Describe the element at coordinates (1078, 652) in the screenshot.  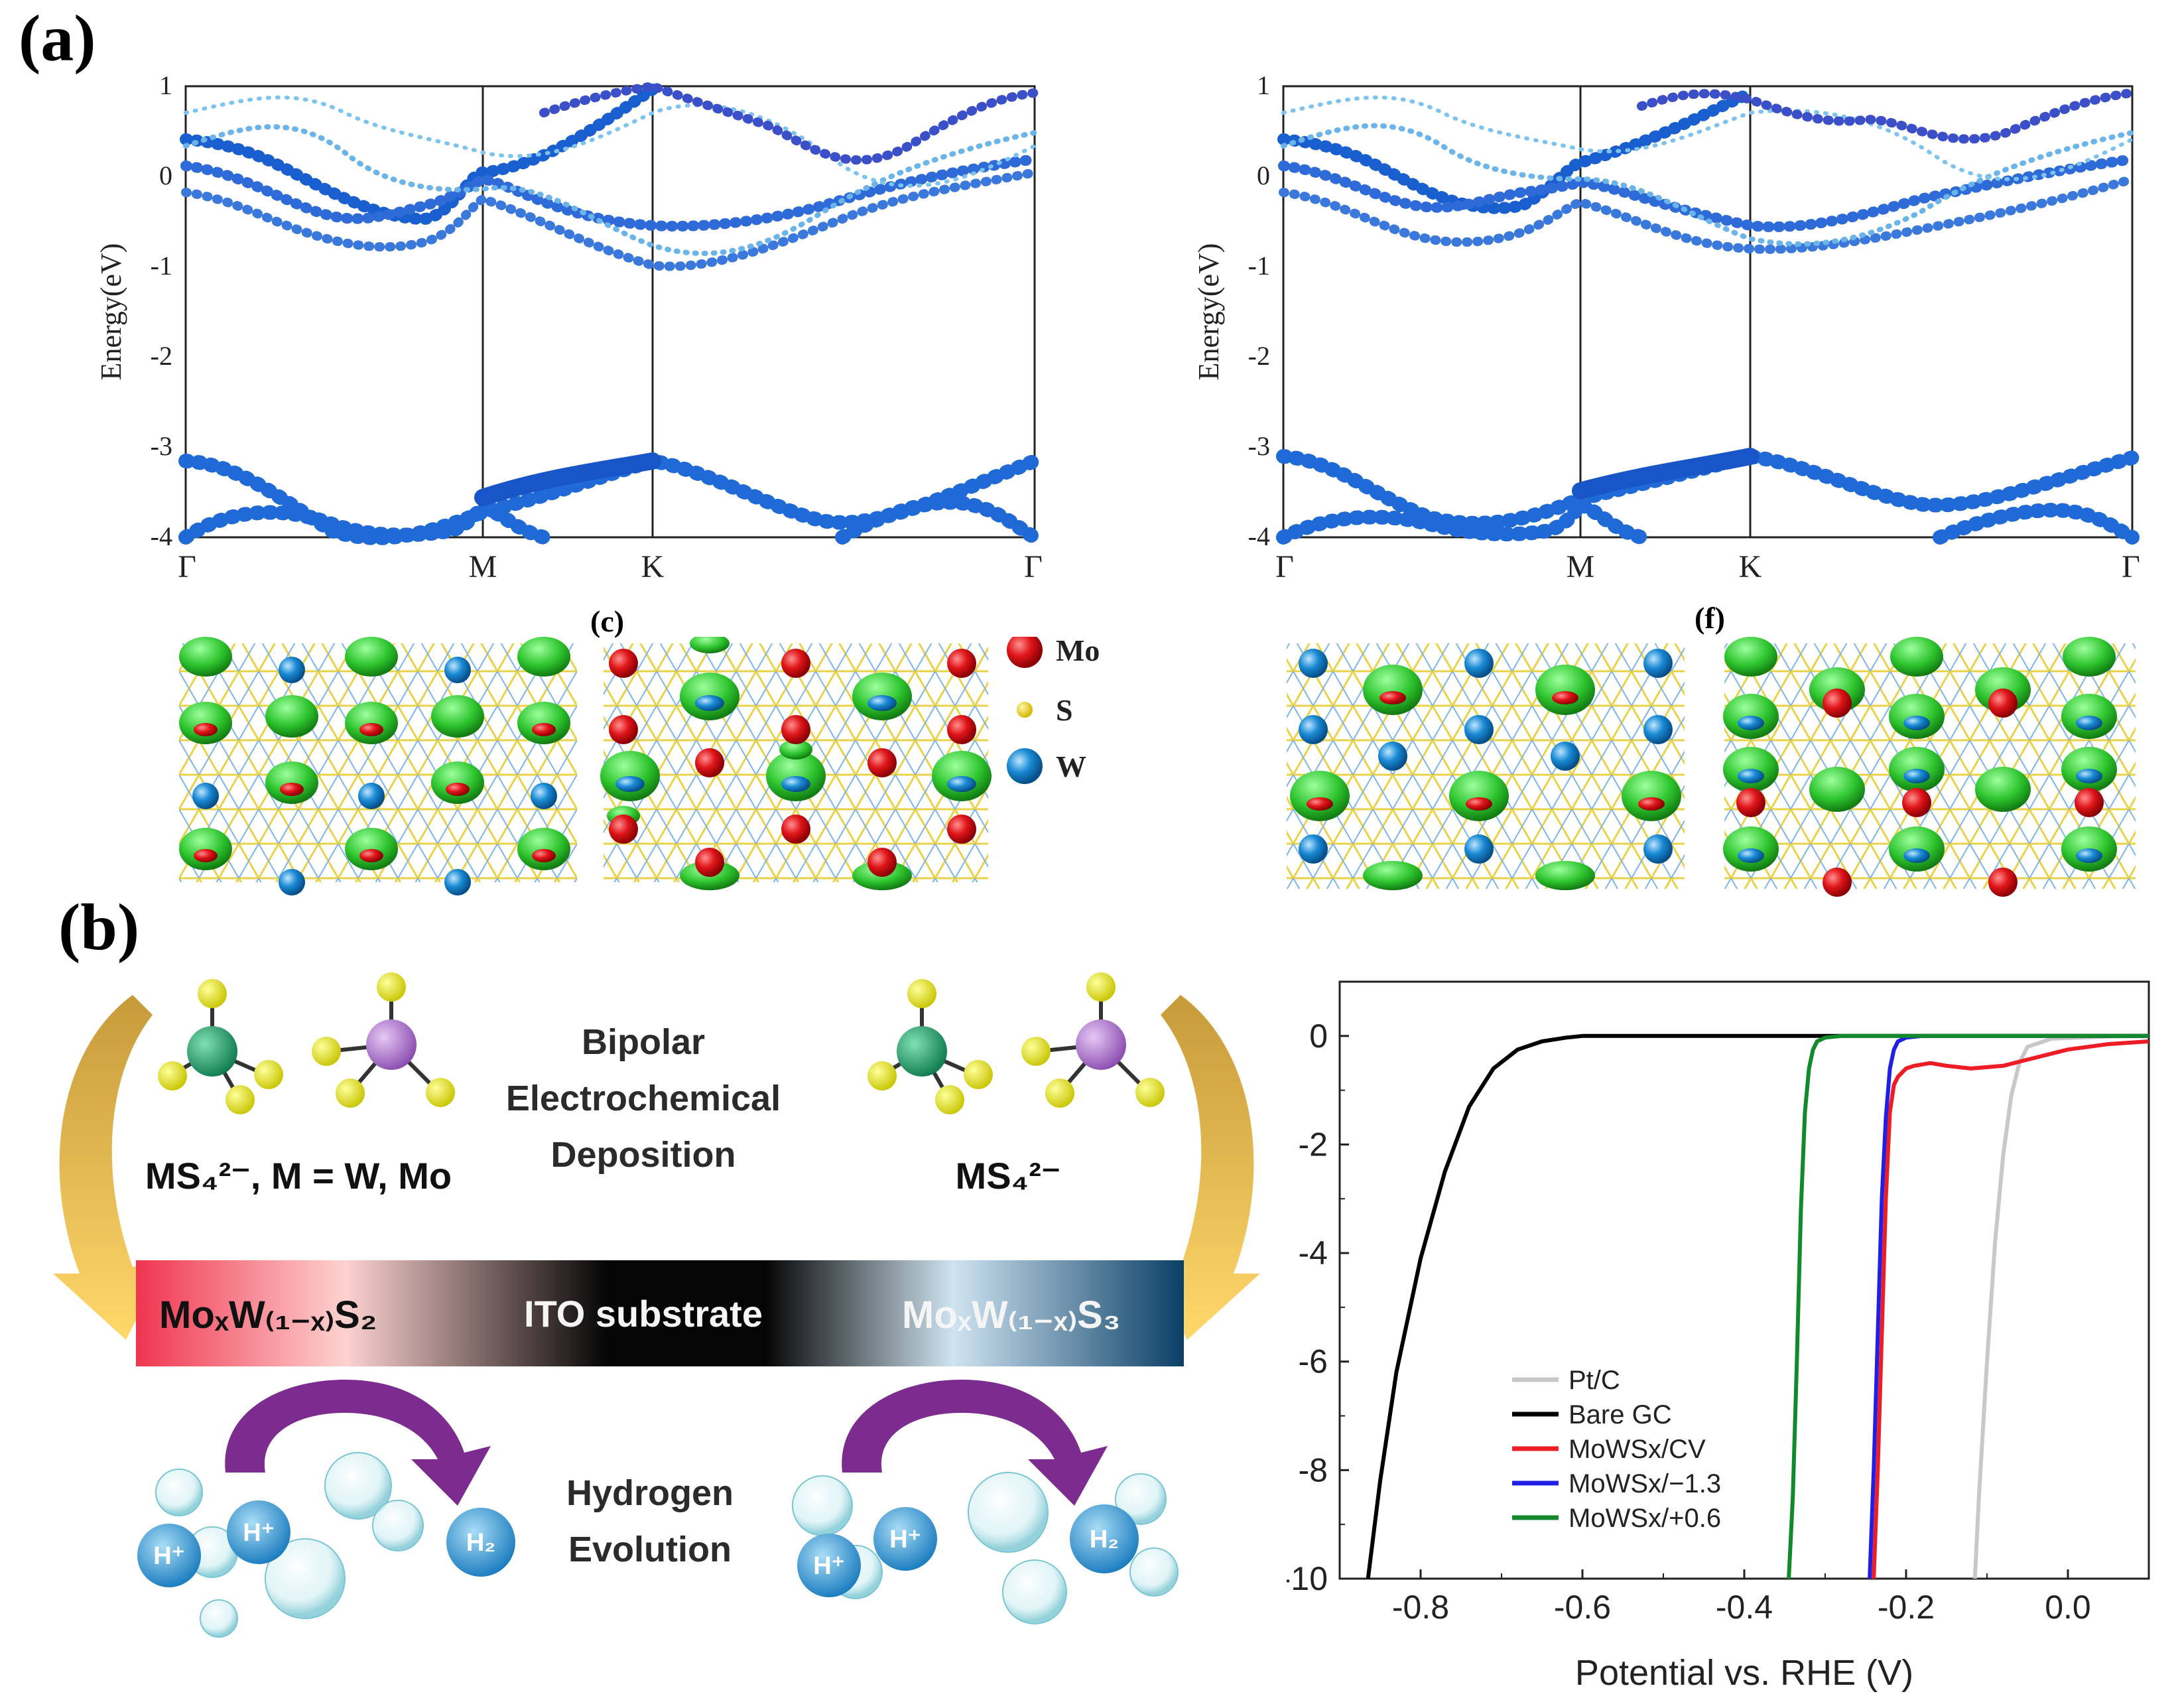
I see `legend-mo-label: Mo` at that location.